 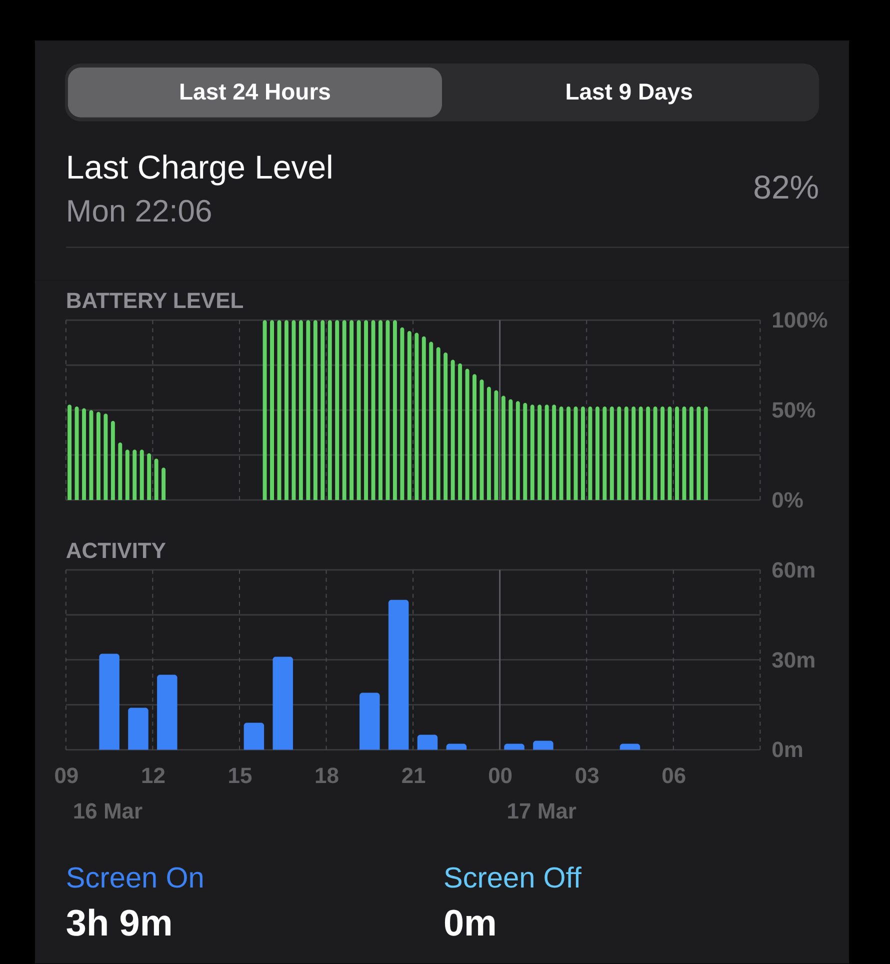 I want to click on x-tick-label: 03, so click(x=587, y=775).